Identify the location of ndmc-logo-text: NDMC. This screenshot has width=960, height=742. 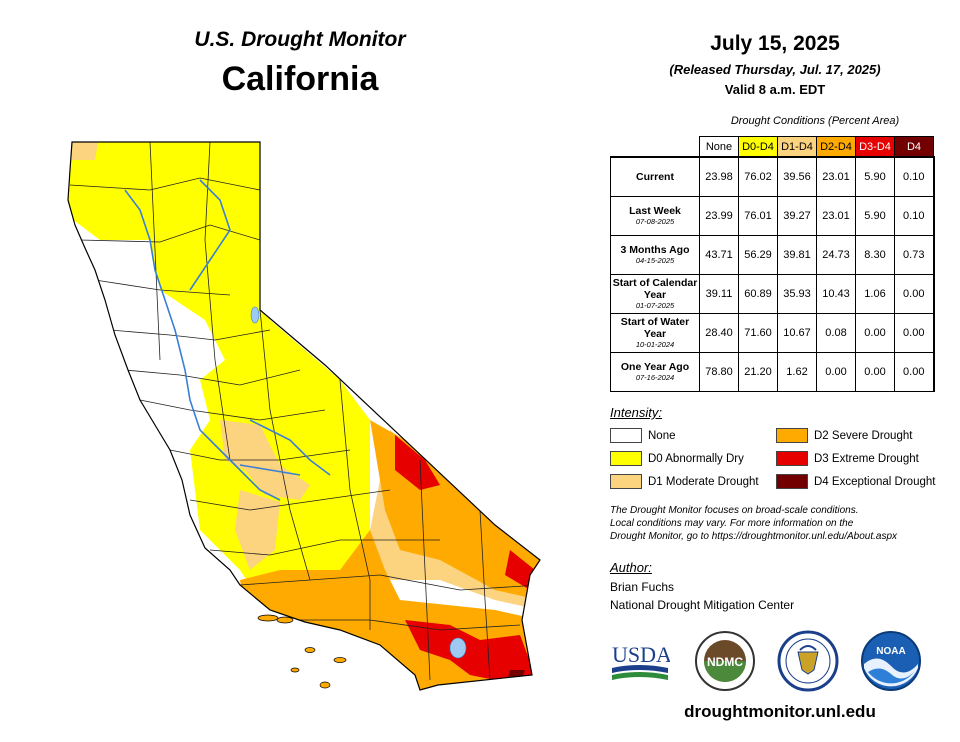
(725, 662).